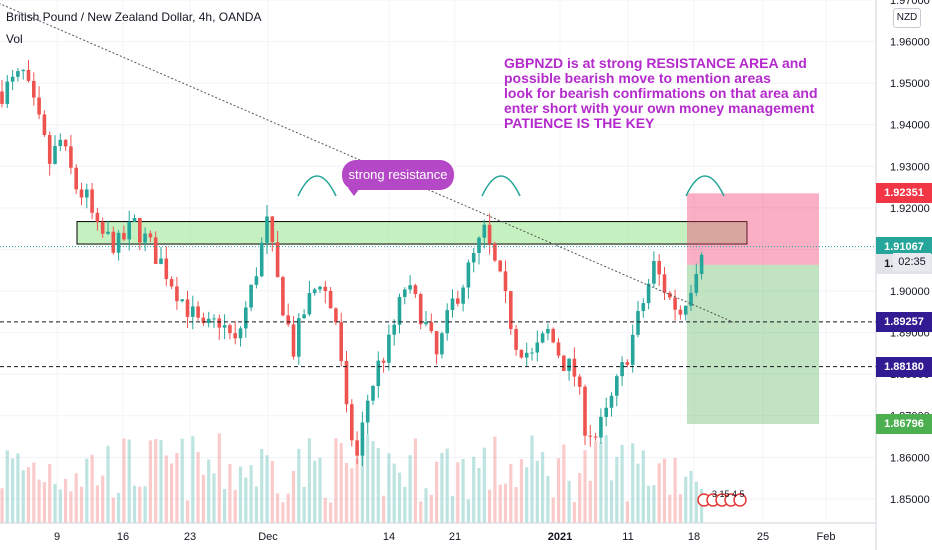  Describe the element at coordinates (753, 229) in the screenshot. I see `stop-loss-zone` at that location.